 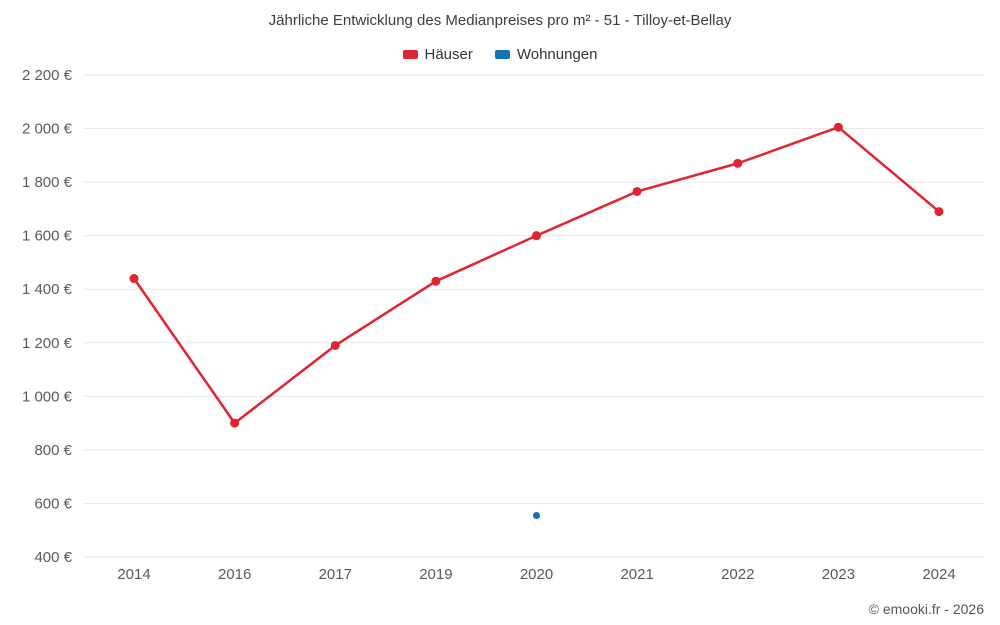 What do you see at coordinates (133, 574) in the screenshot?
I see `x-axis-tick-label: 2014` at bounding box center [133, 574].